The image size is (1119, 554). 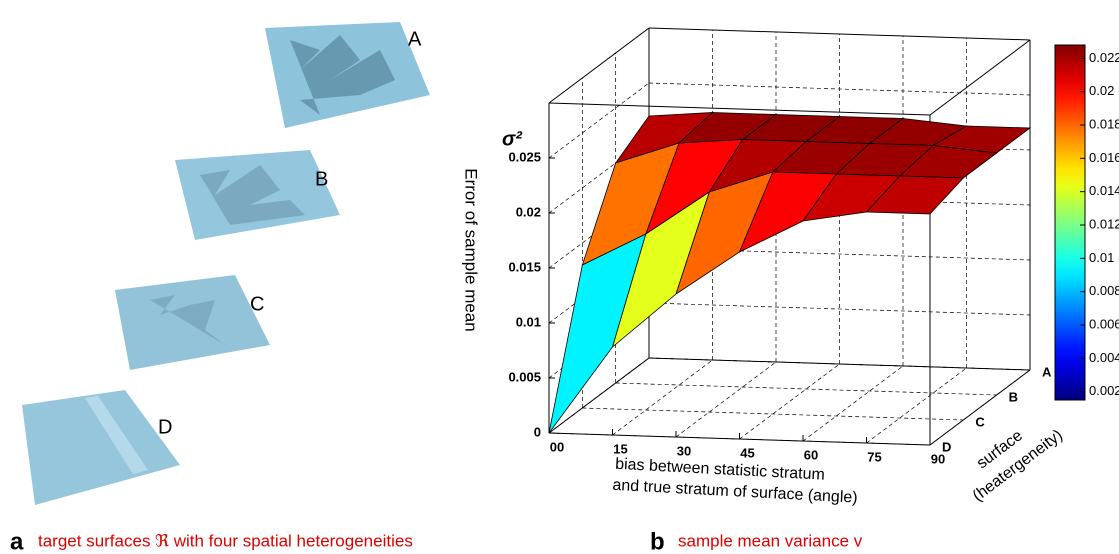 What do you see at coordinates (342, 75) in the screenshot?
I see `surface-a-facets` at bounding box center [342, 75].